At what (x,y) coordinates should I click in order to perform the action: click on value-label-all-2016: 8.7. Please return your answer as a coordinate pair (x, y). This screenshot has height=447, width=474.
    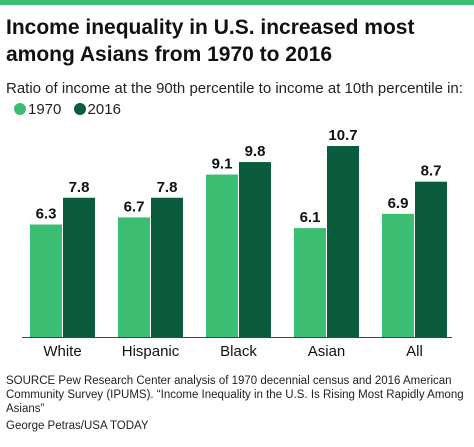
    Looking at the image, I should click on (431, 171).